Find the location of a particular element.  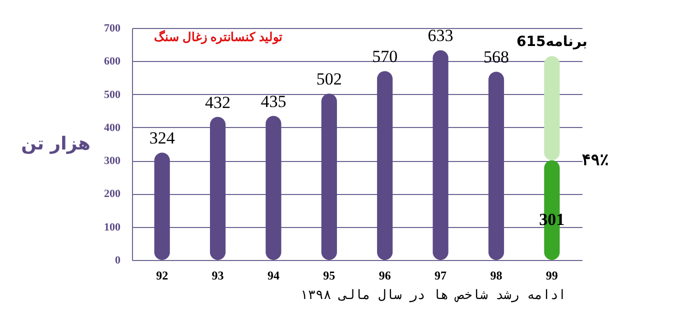

y-tick-label: 500 is located at coordinates (112, 94).